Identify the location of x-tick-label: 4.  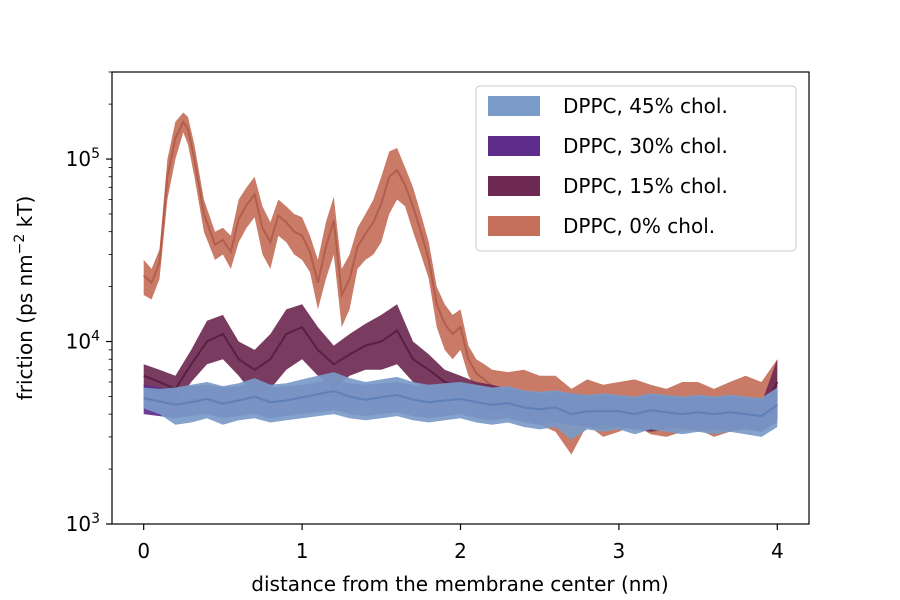
(777, 551).